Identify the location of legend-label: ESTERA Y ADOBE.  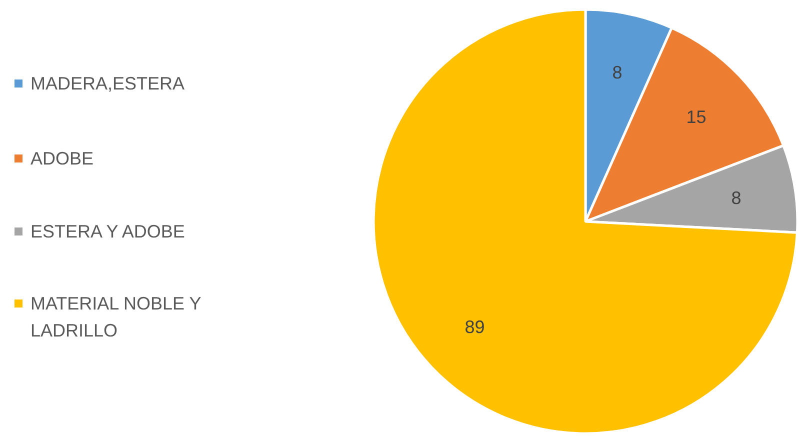
(107, 232).